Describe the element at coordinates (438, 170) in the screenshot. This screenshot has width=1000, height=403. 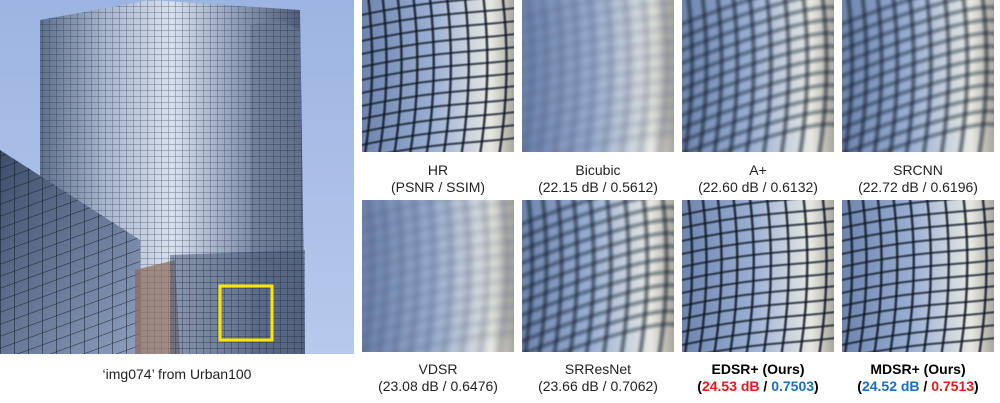
I see `method-name: HR` at that location.